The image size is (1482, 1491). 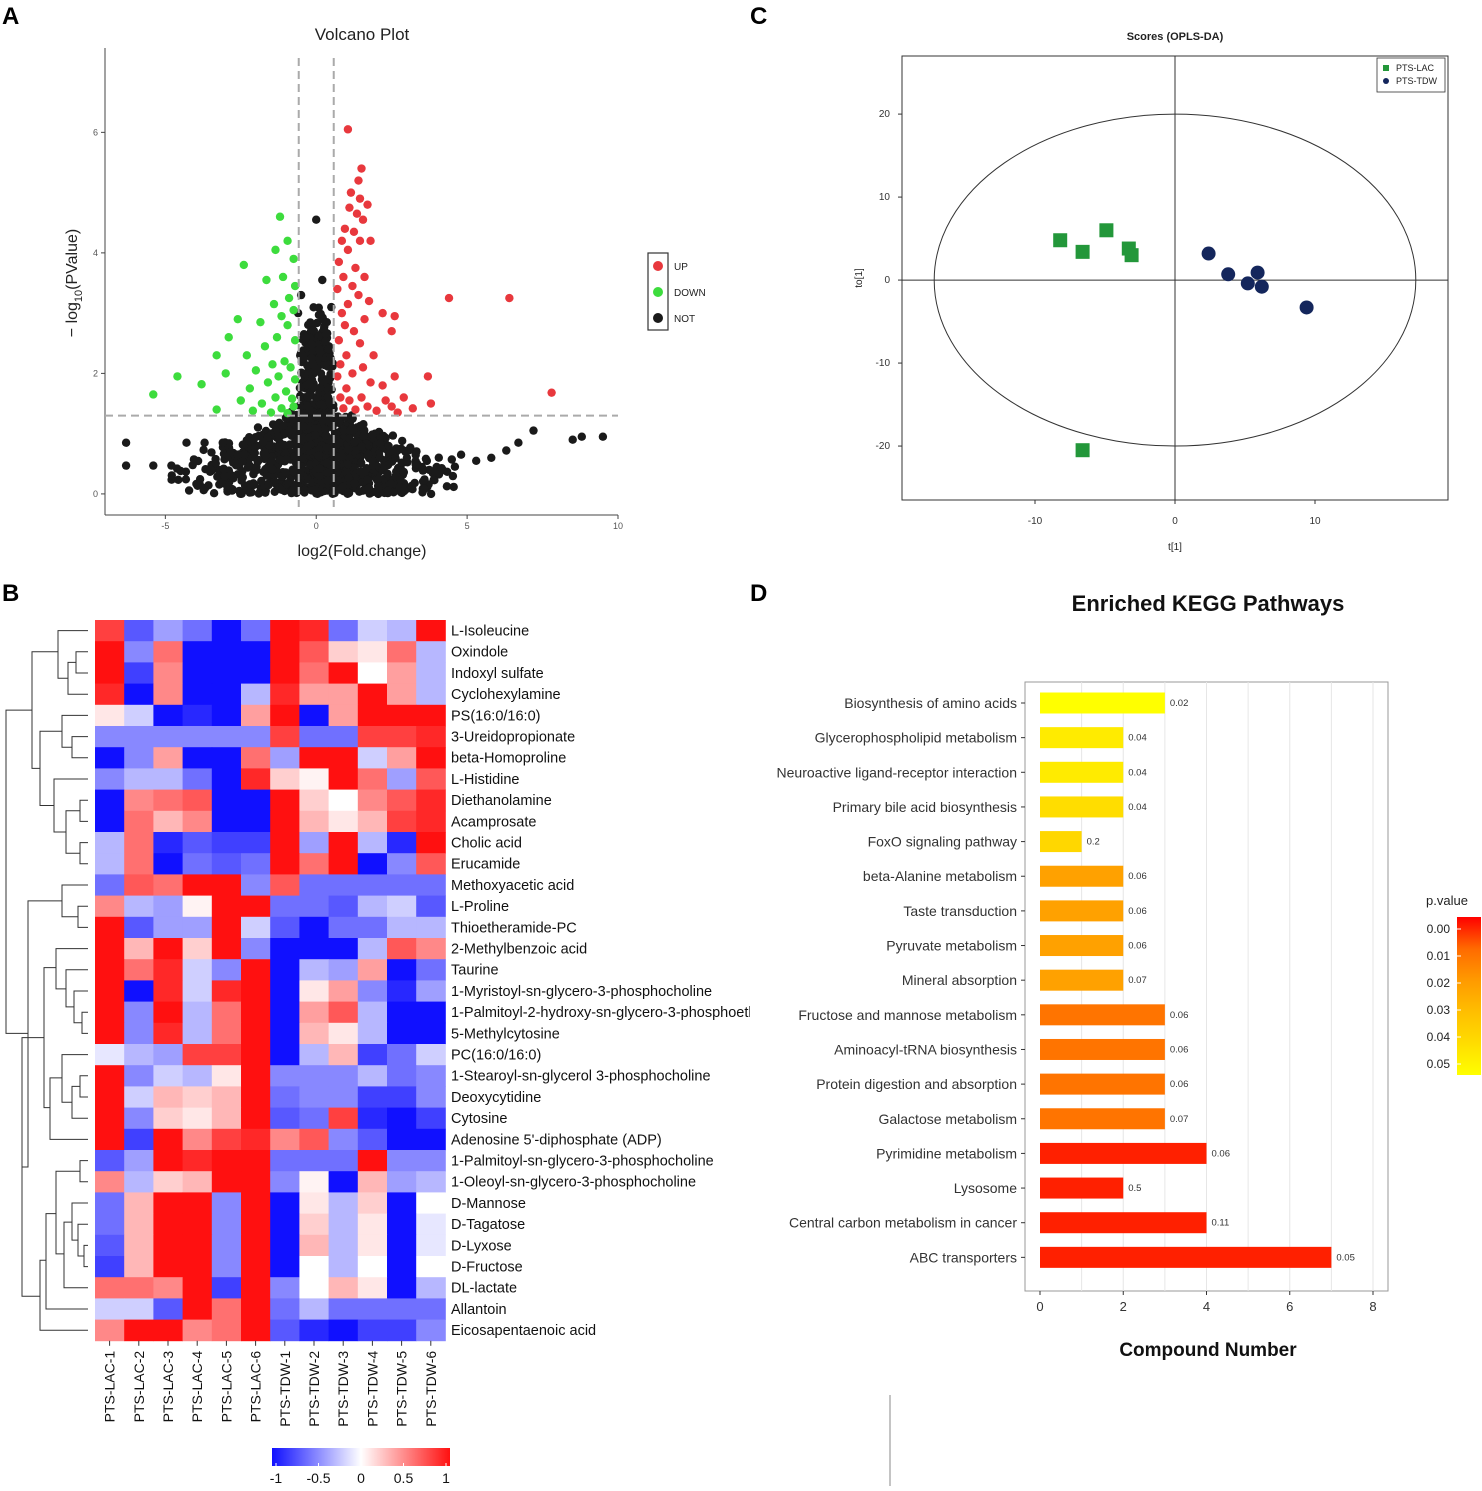 What do you see at coordinates (165, 526) in the screenshot?
I see `volcano-x-tick-label: -5` at bounding box center [165, 526].